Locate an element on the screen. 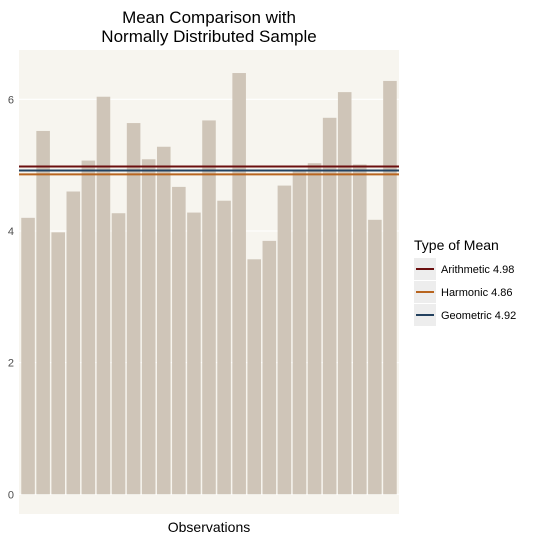 The width and height of the screenshot is (550, 543). legend-label: Arithmetic 4.98 is located at coordinates (477, 270).